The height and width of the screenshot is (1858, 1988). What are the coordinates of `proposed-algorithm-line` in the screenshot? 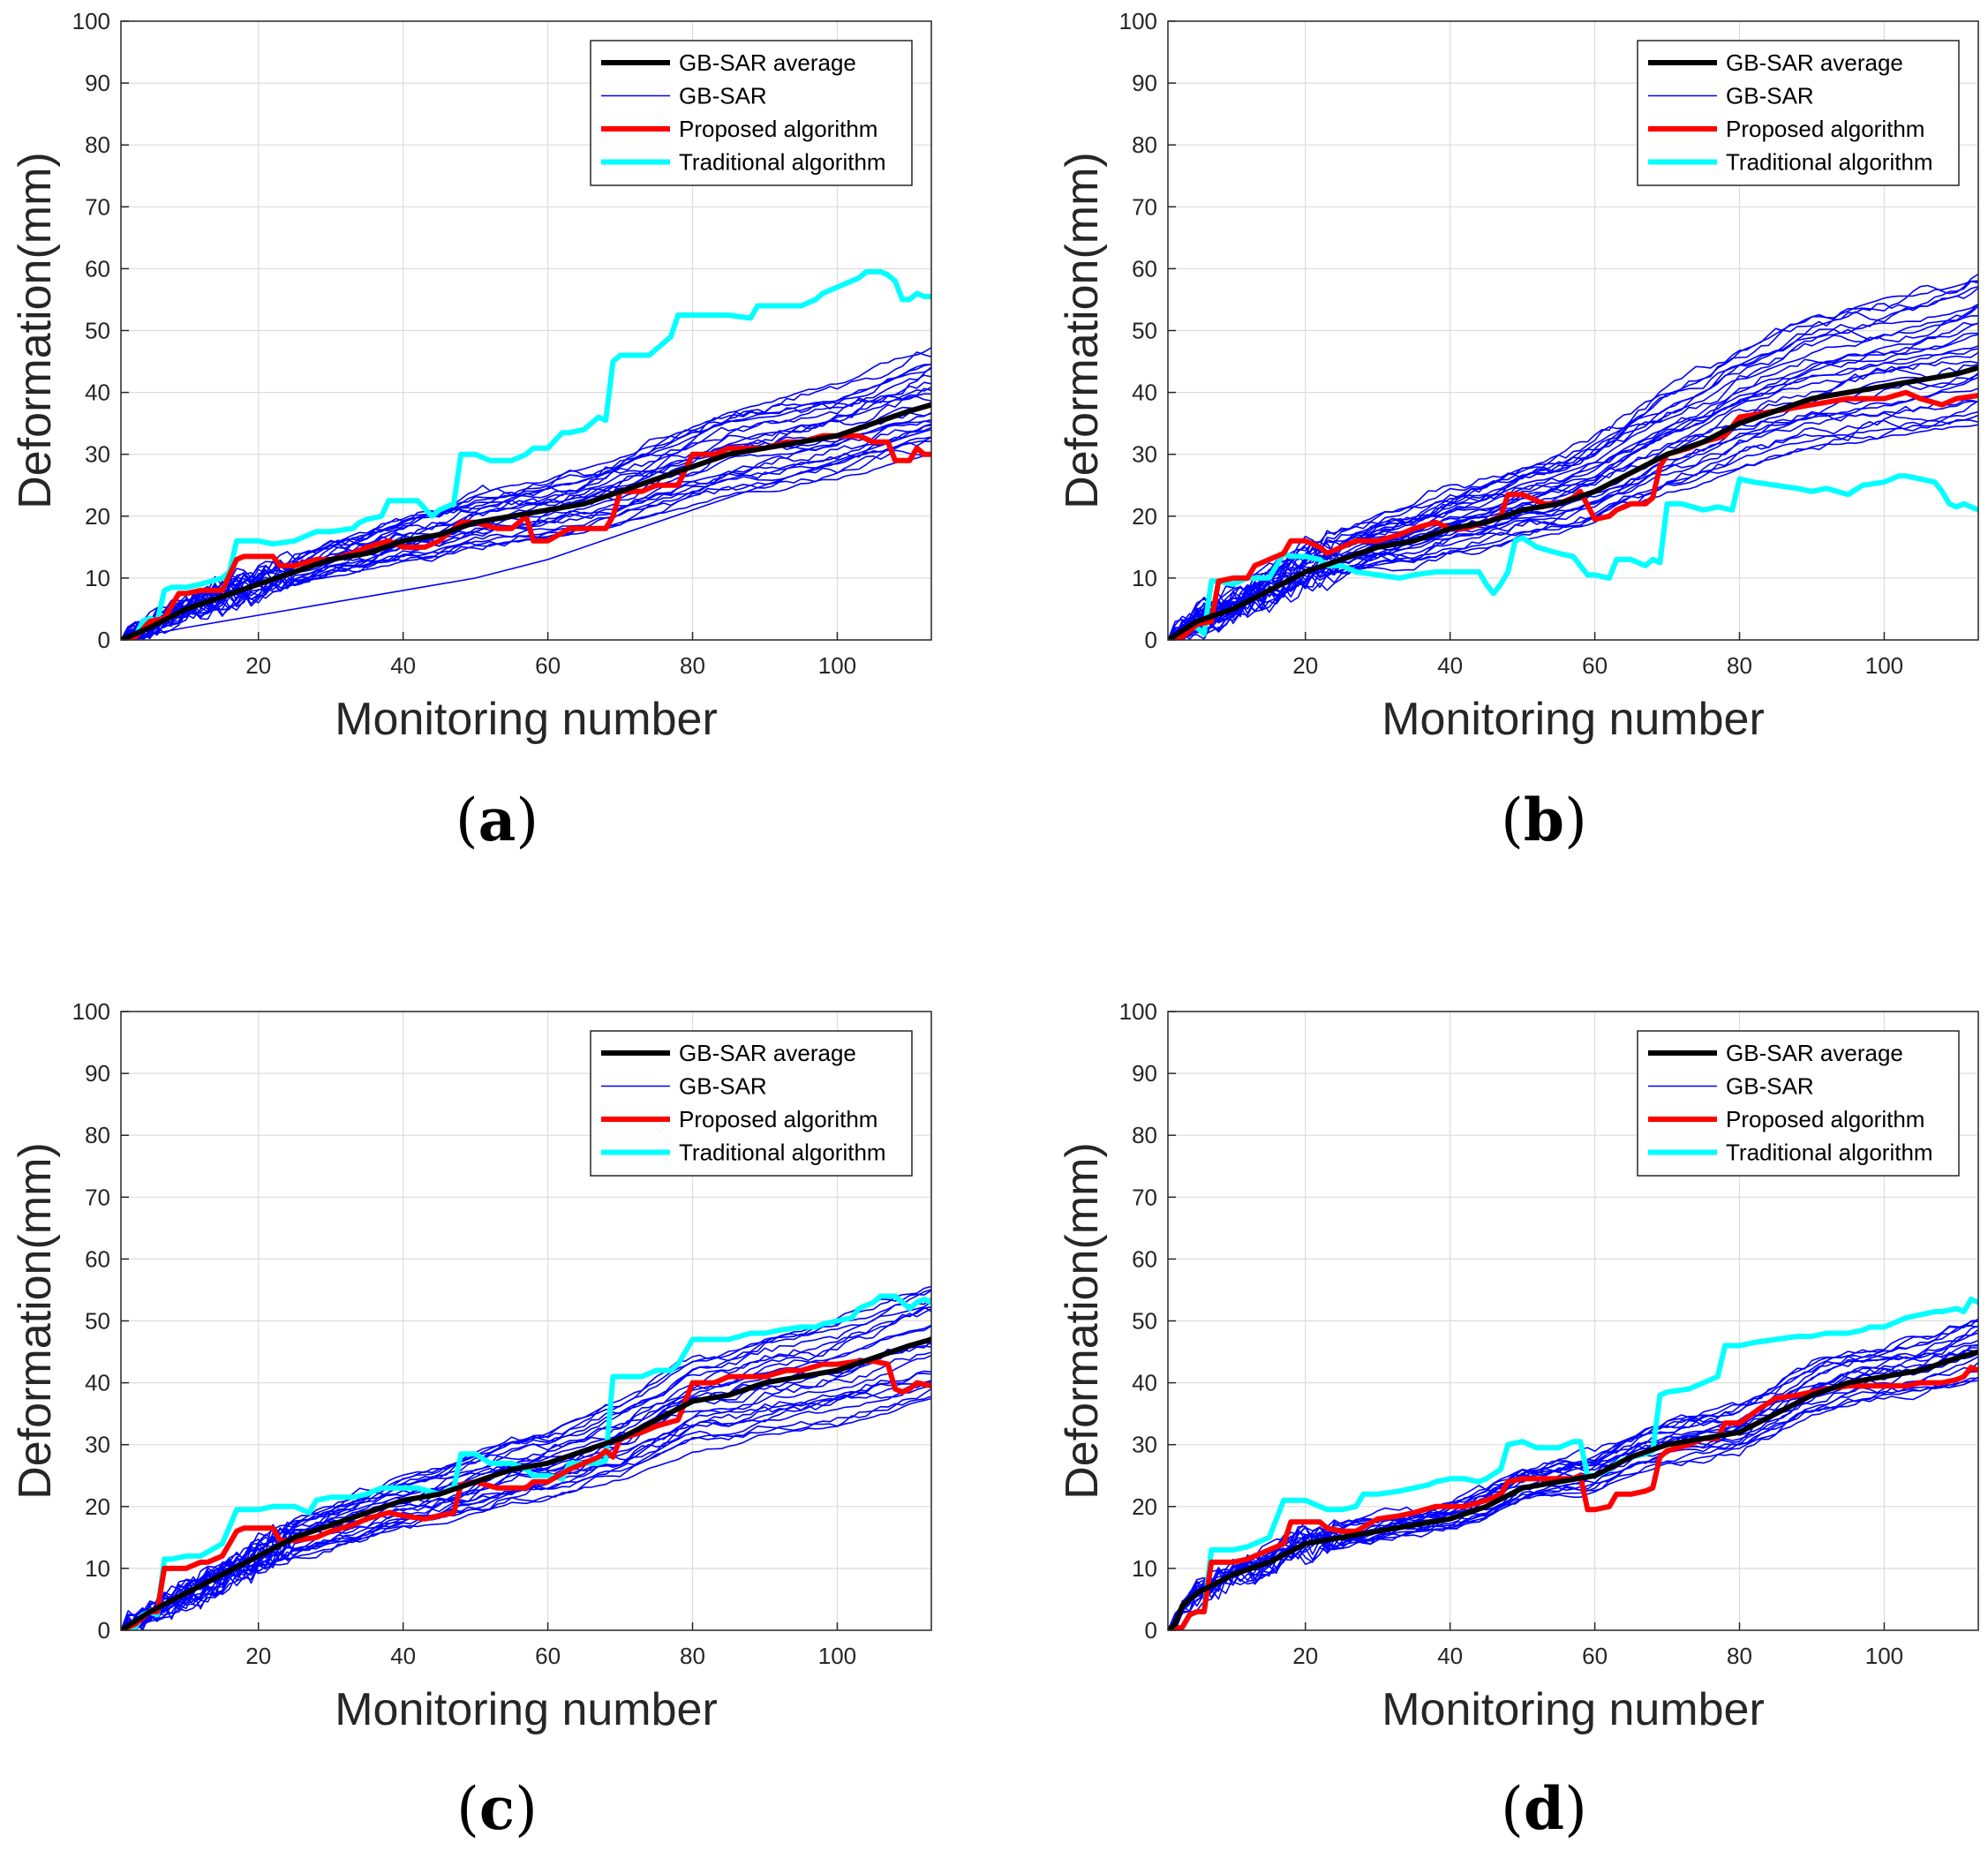 It's located at (526, 1494).